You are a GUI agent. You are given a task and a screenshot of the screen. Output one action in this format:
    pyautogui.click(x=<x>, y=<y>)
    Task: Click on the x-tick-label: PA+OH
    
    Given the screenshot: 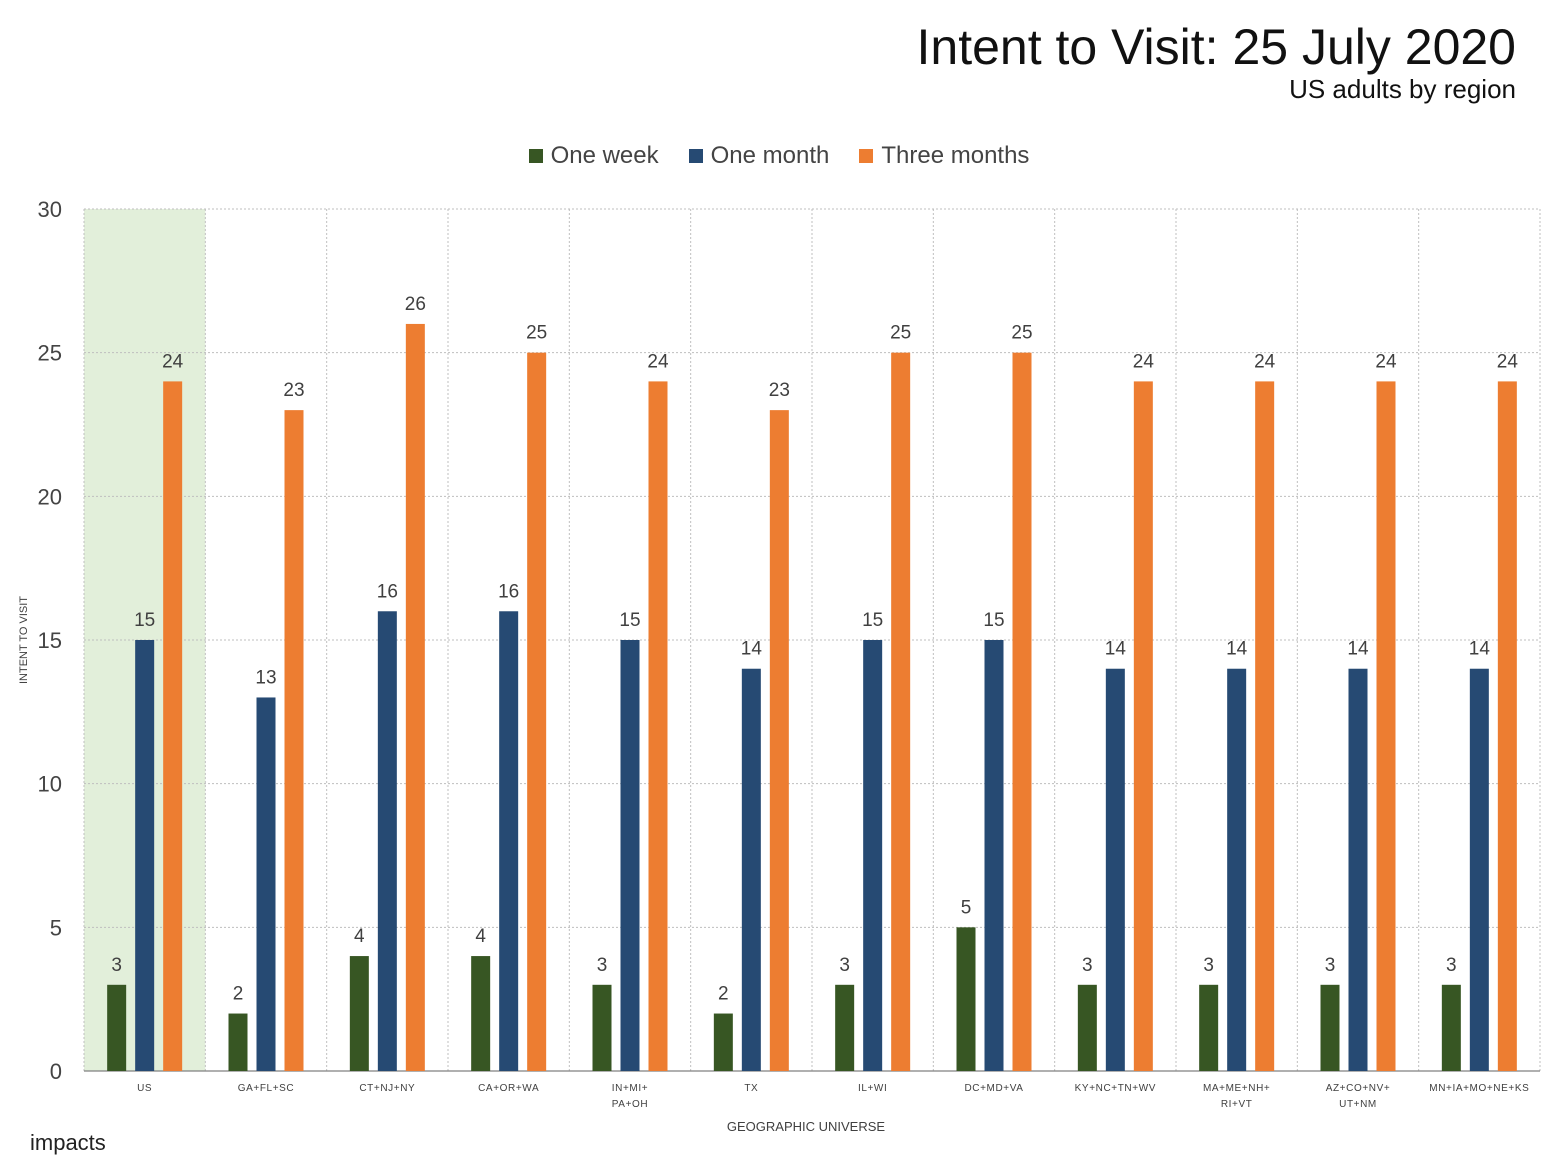 What is the action you would take?
    pyautogui.click(x=630, y=1104)
    